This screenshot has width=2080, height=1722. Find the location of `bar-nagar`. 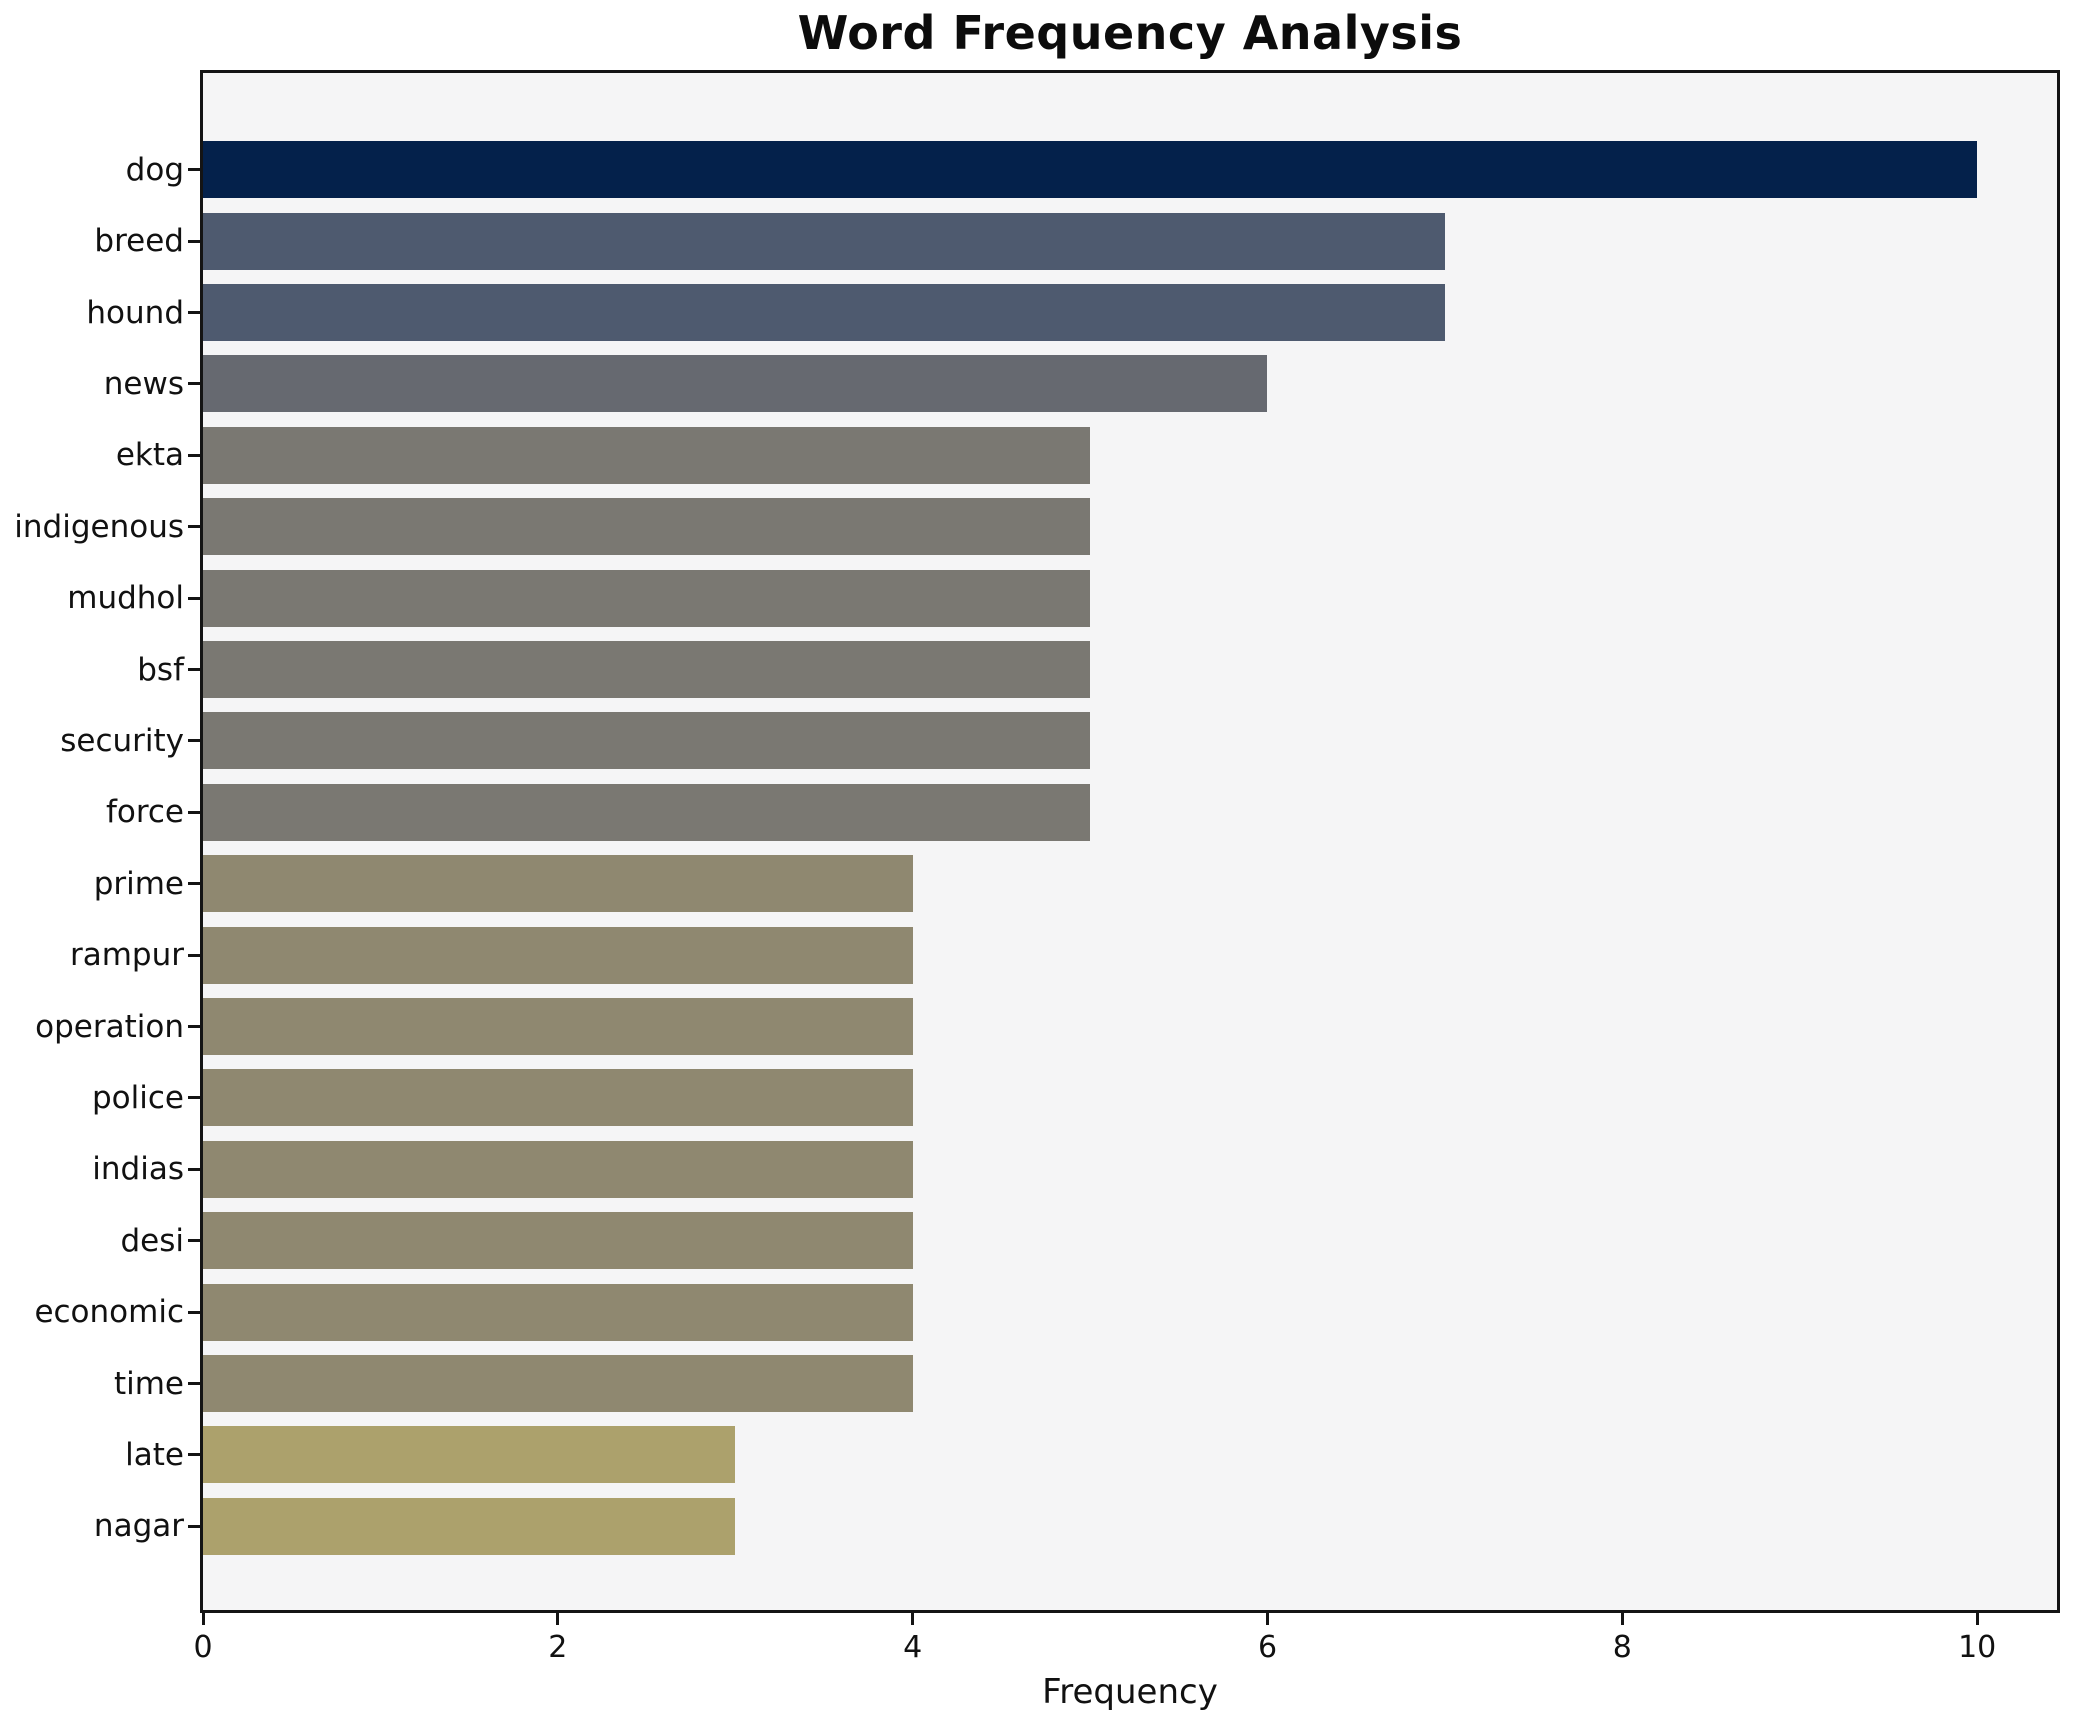

bar-nagar is located at coordinates (469, 1526).